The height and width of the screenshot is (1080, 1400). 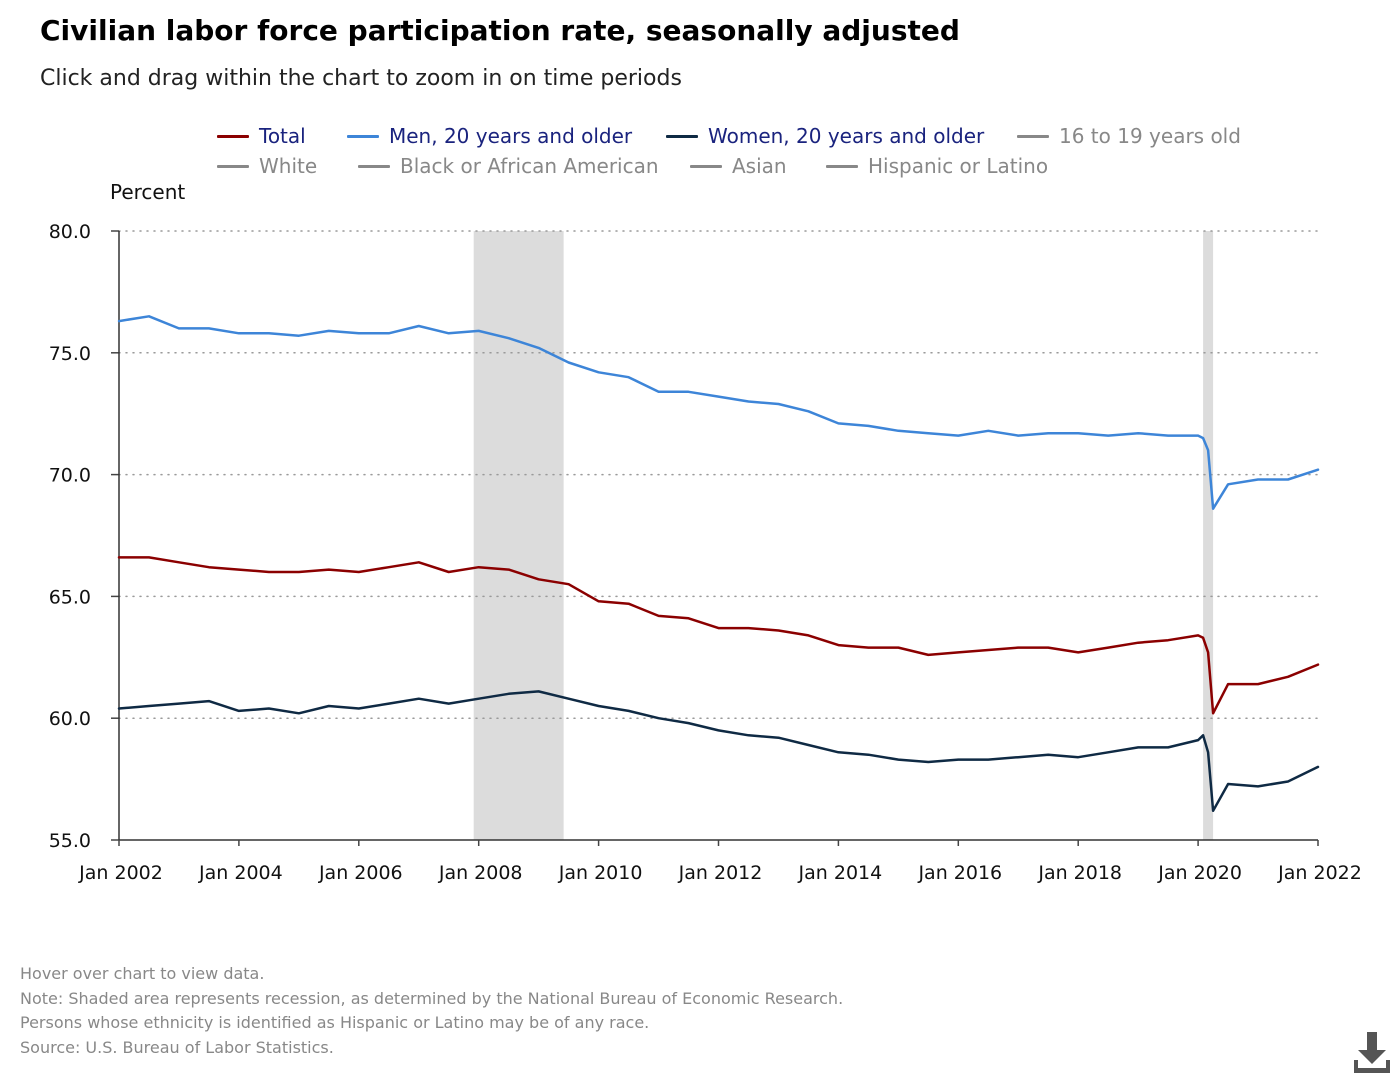 What do you see at coordinates (720, 873) in the screenshot?
I see `x-tick-label: Jan 2012` at bounding box center [720, 873].